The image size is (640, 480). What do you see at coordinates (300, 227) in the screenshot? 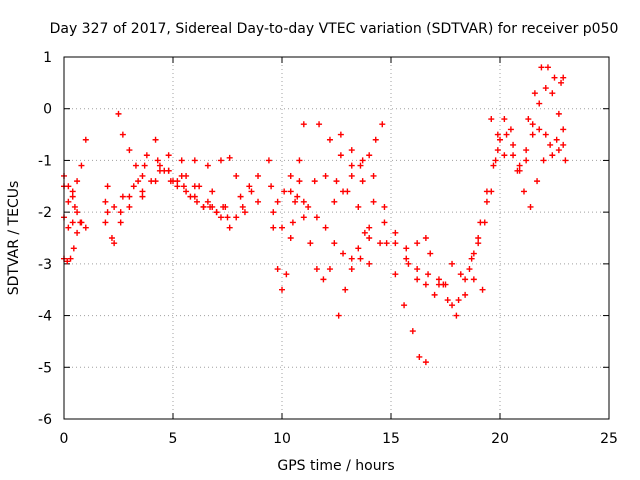
I see `series-track-n` at bounding box center [300, 227].